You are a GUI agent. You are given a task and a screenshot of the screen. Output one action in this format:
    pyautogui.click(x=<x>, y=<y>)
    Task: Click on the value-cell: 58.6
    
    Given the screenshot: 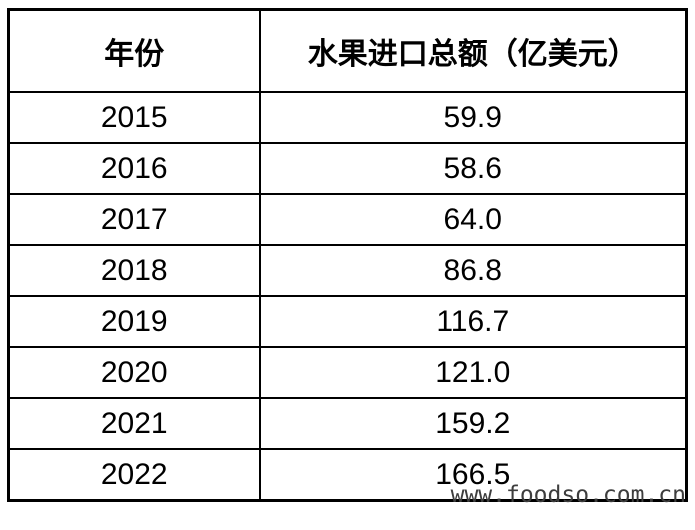 What is the action you would take?
    pyautogui.click(x=473, y=168)
    